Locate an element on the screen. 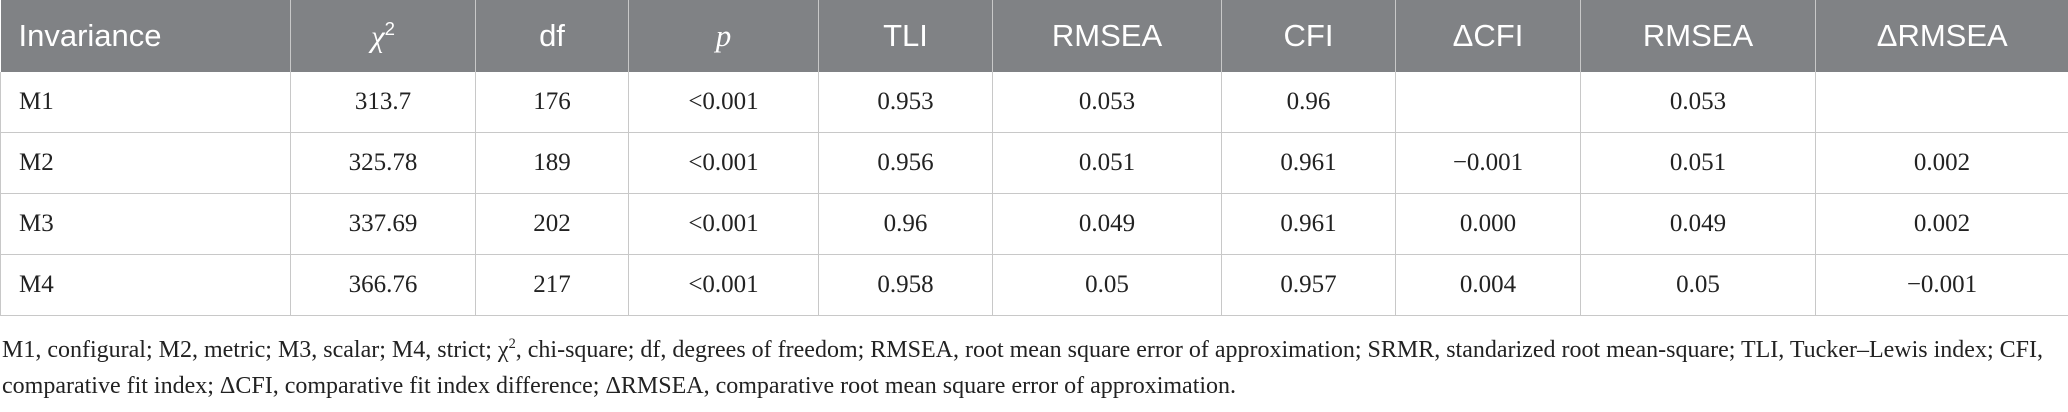 The image size is (2068, 412). header-text: ΔRMSEA is located at coordinates (1942, 35).